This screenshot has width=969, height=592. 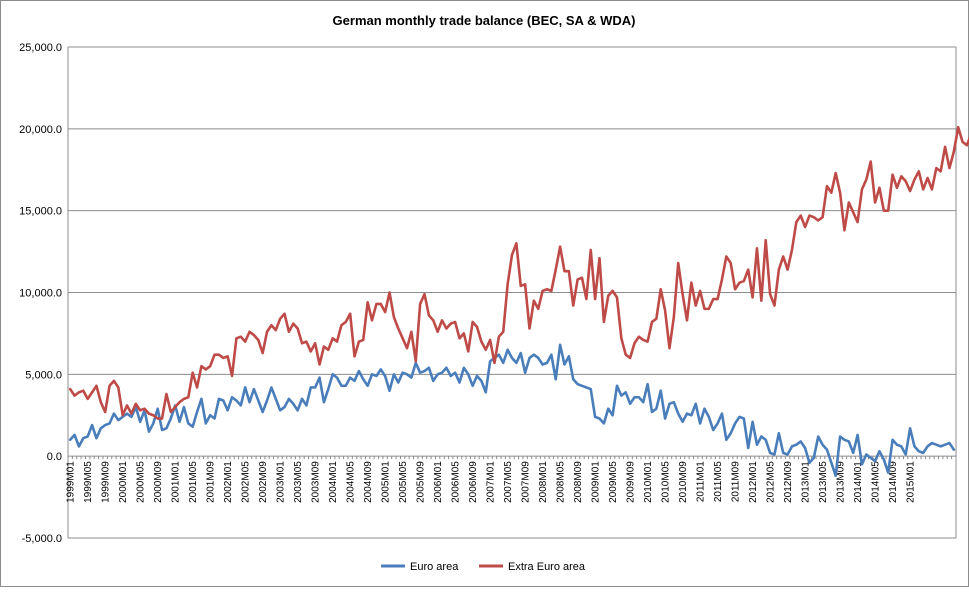 What do you see at coordinates (88, 482) in the screenshot?
I see `x-tick-label: 1999M05` at bounding box center [88, 482].